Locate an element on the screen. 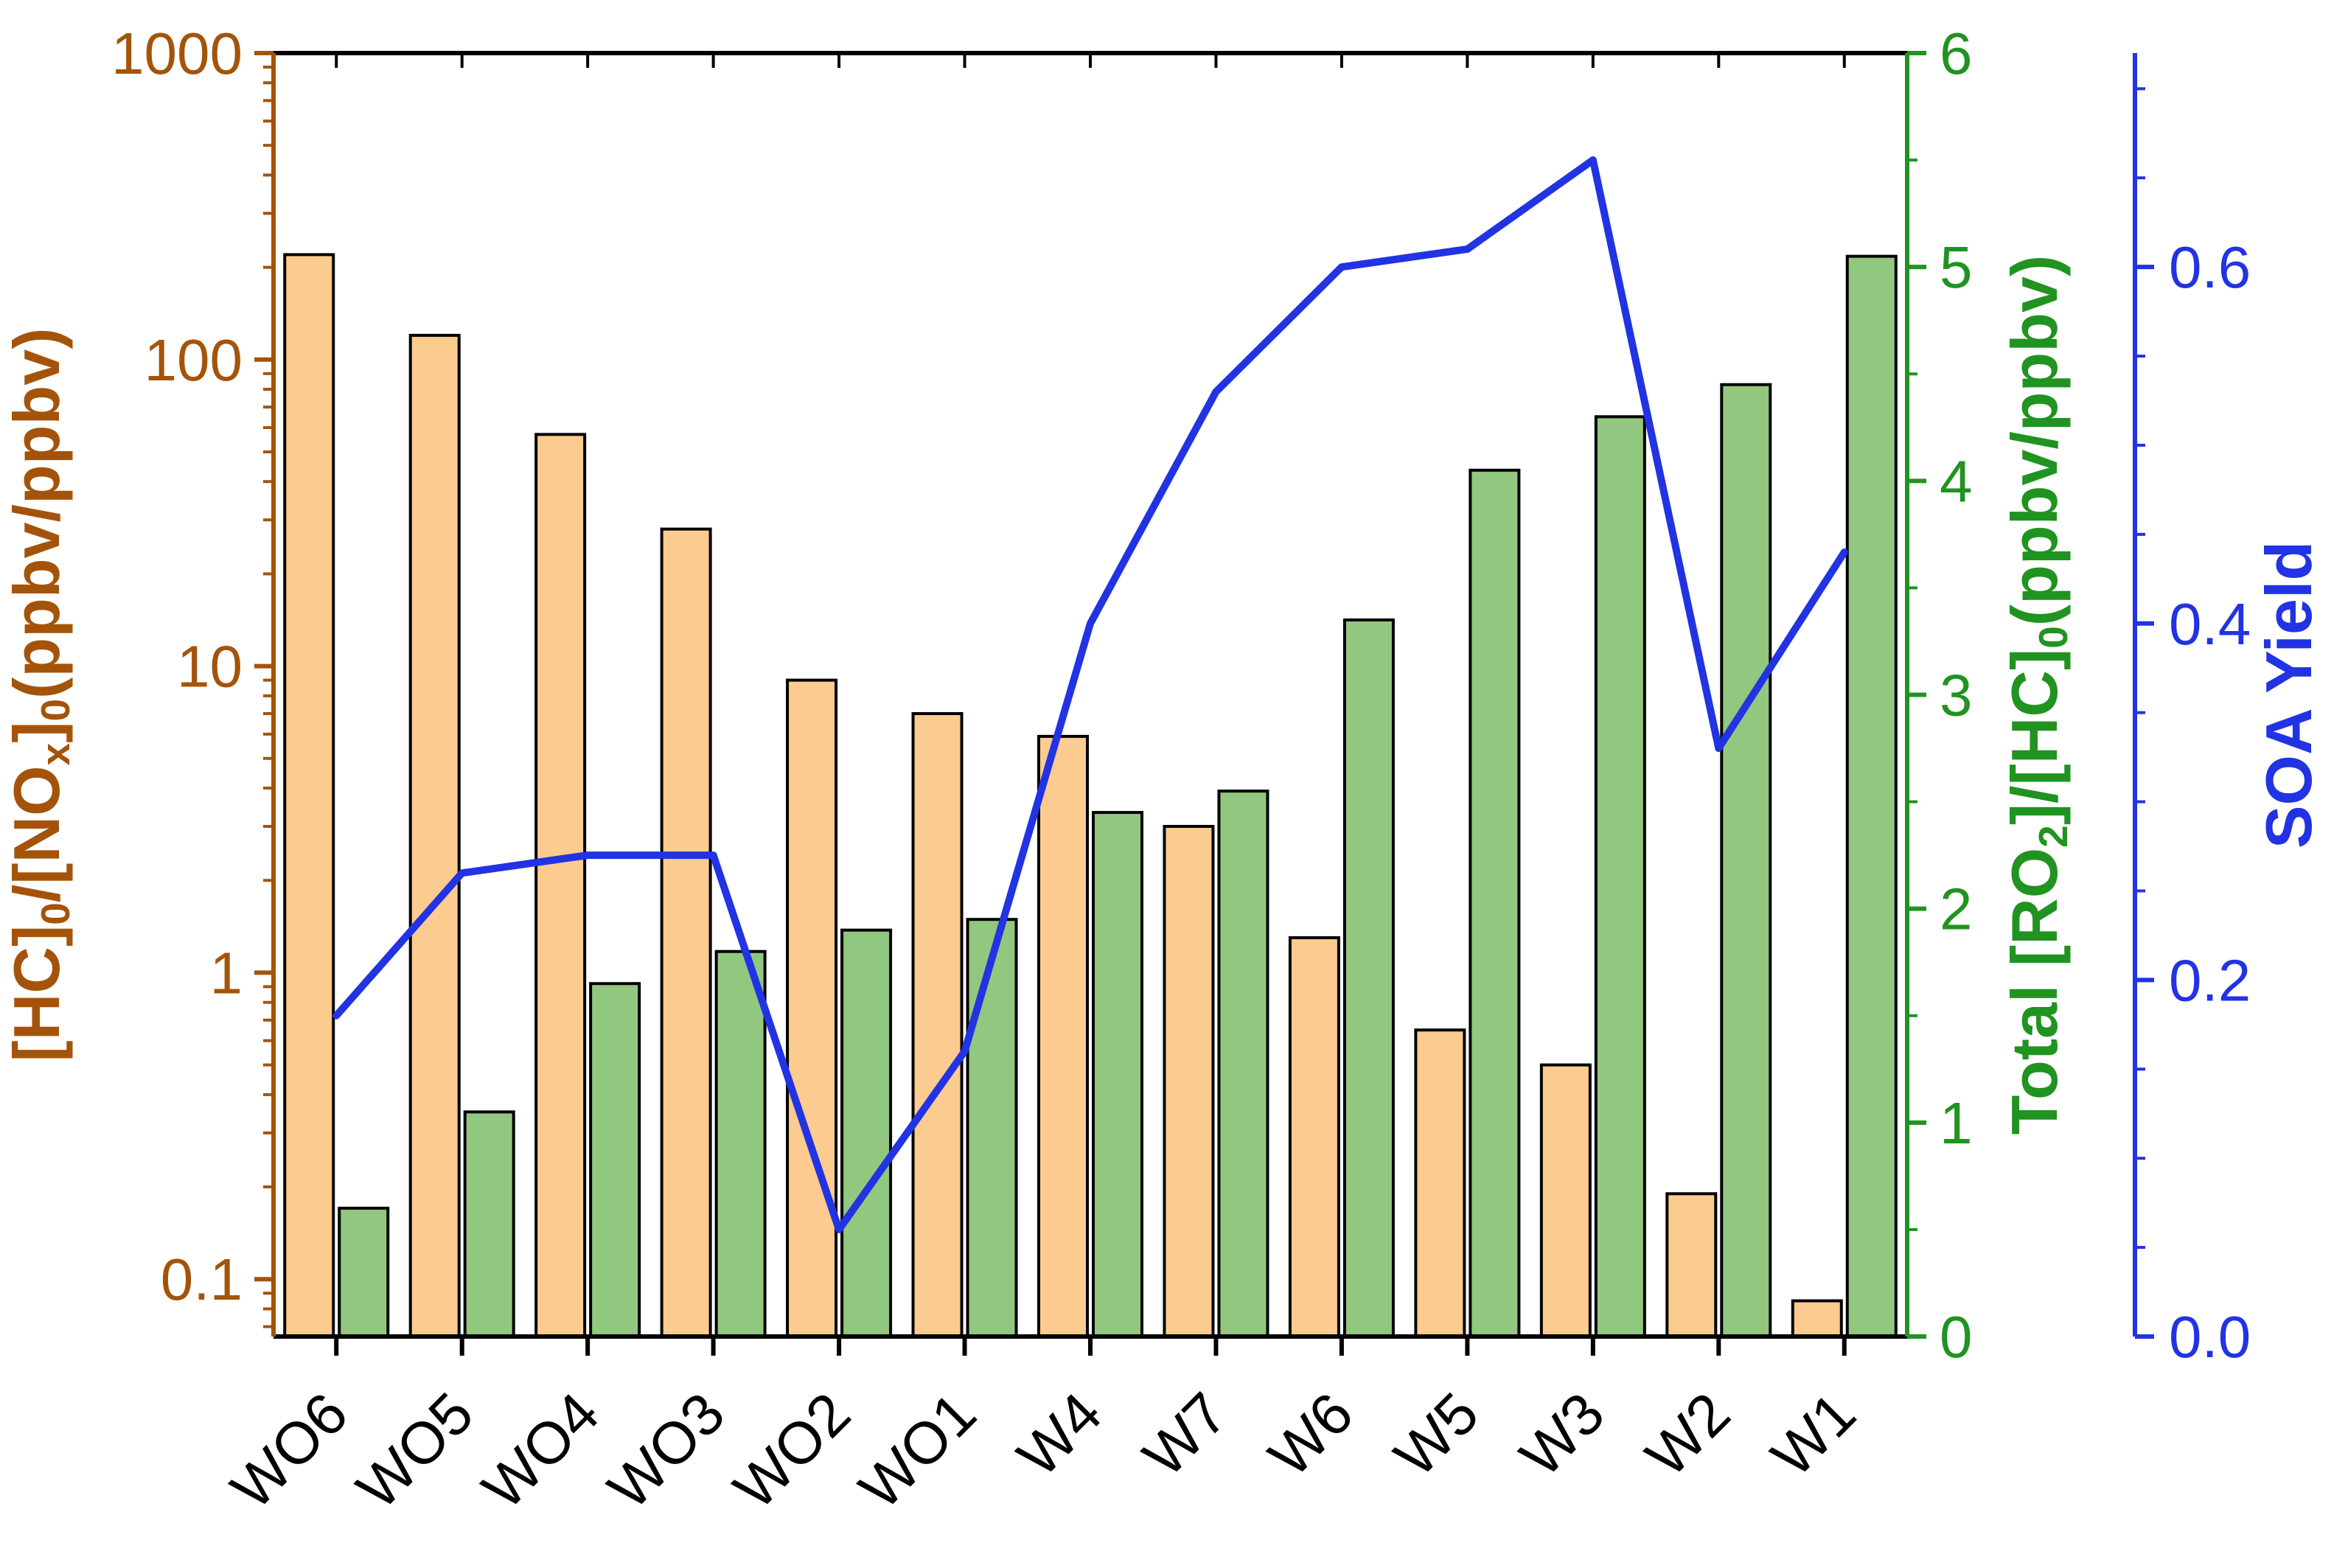  x-category-label: WO6 is located at coordinates (289, 1451).